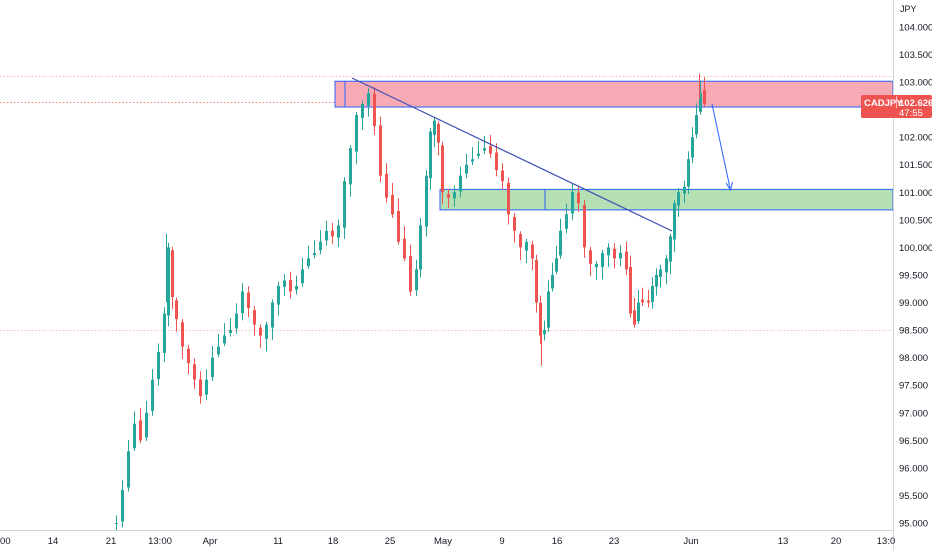 The image size is (932, 550). I want to click on price-zones, so click(614, 145).